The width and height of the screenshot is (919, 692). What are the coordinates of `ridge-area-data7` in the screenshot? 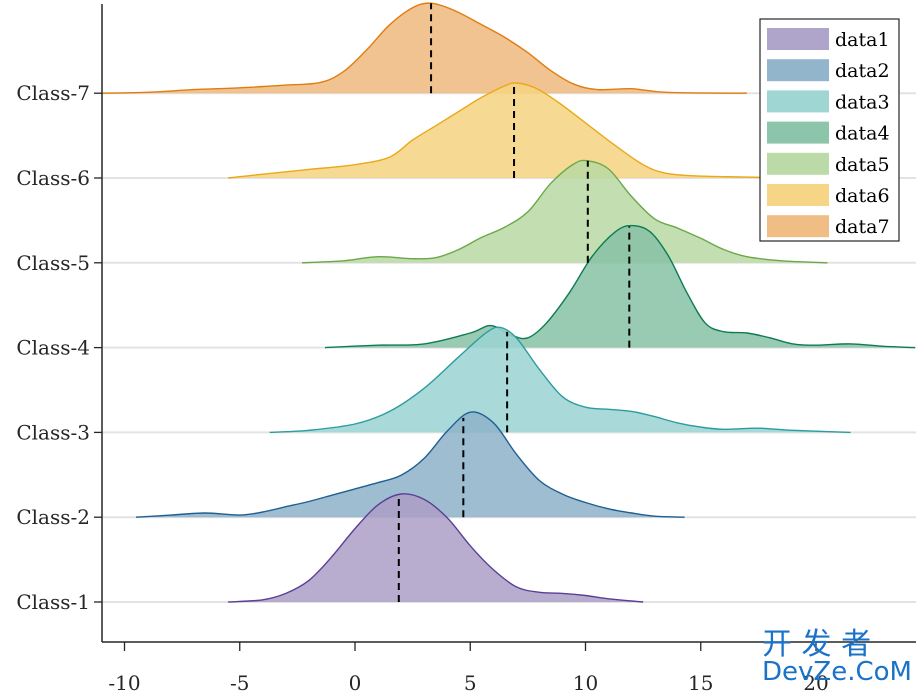 It's located at (424, 48).